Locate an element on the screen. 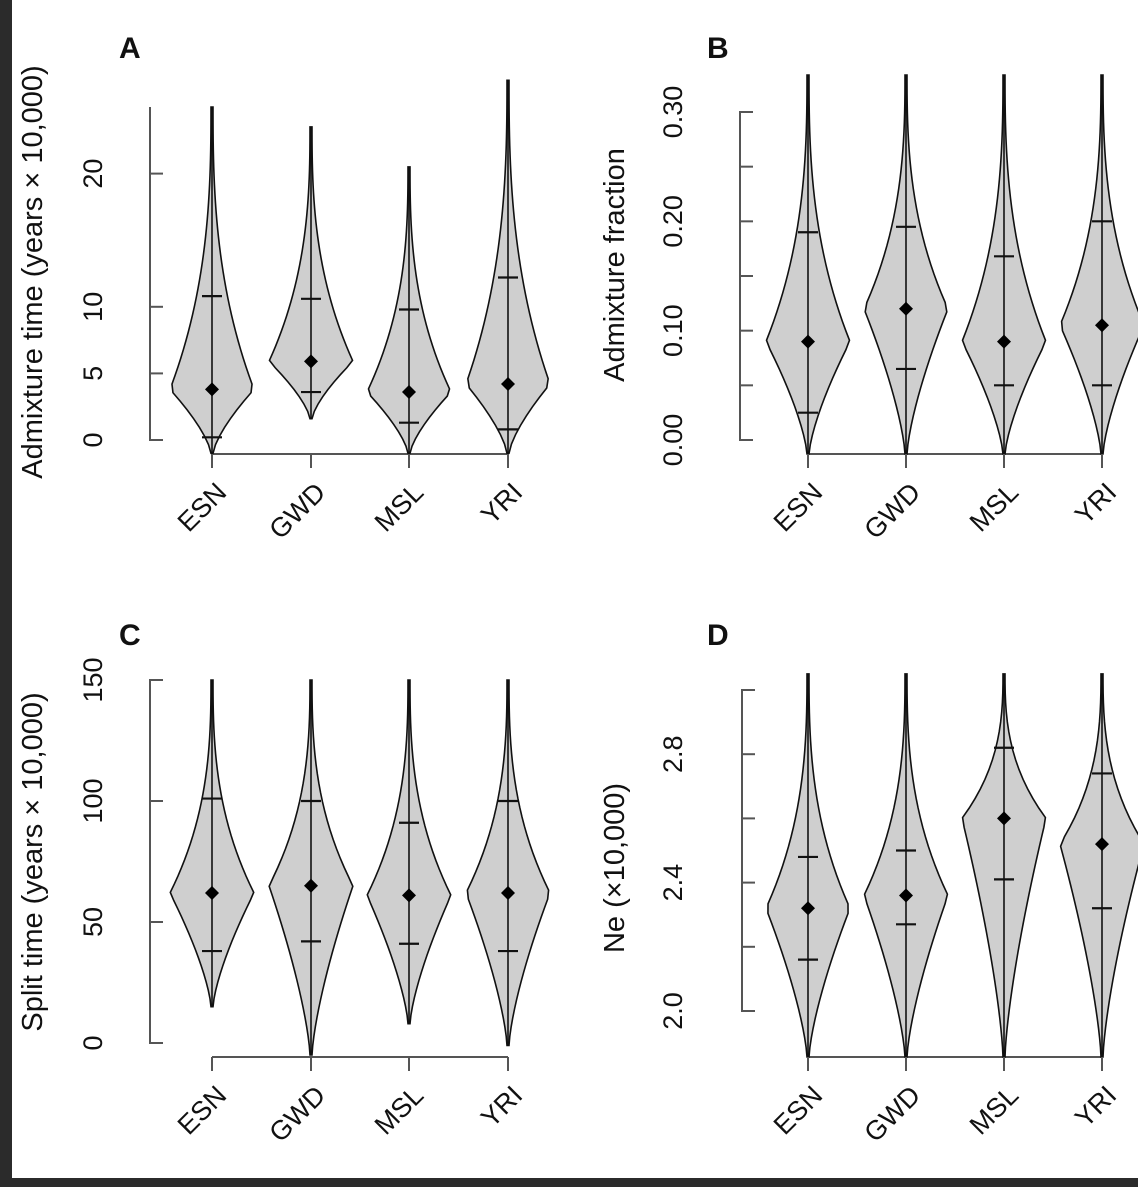 The image size is (1138, 1187). y-tick-label: 50 is located at coordinates (93, 922).